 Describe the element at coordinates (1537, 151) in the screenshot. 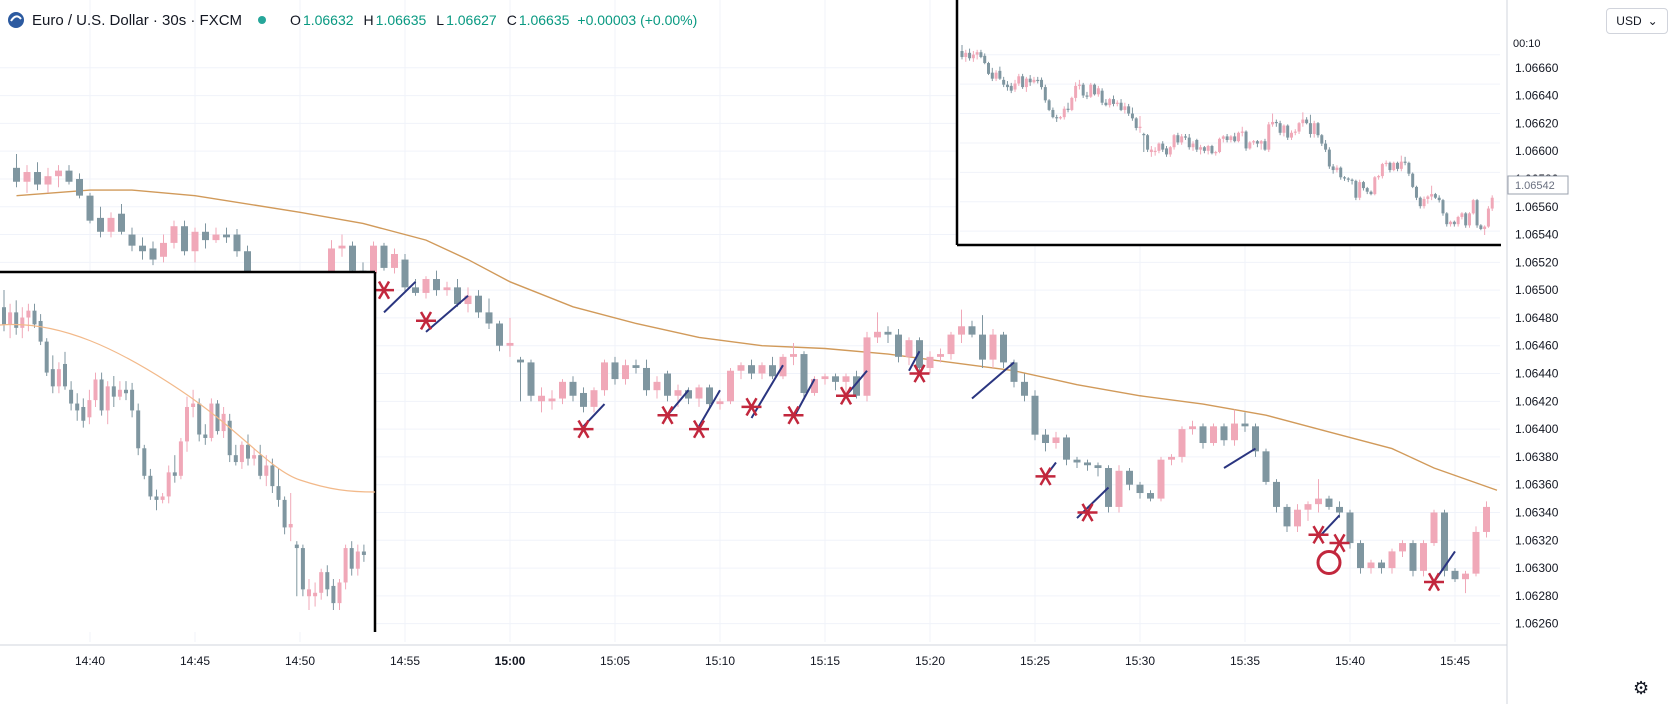

I see `y-tick-label: 1.06600` at that location.